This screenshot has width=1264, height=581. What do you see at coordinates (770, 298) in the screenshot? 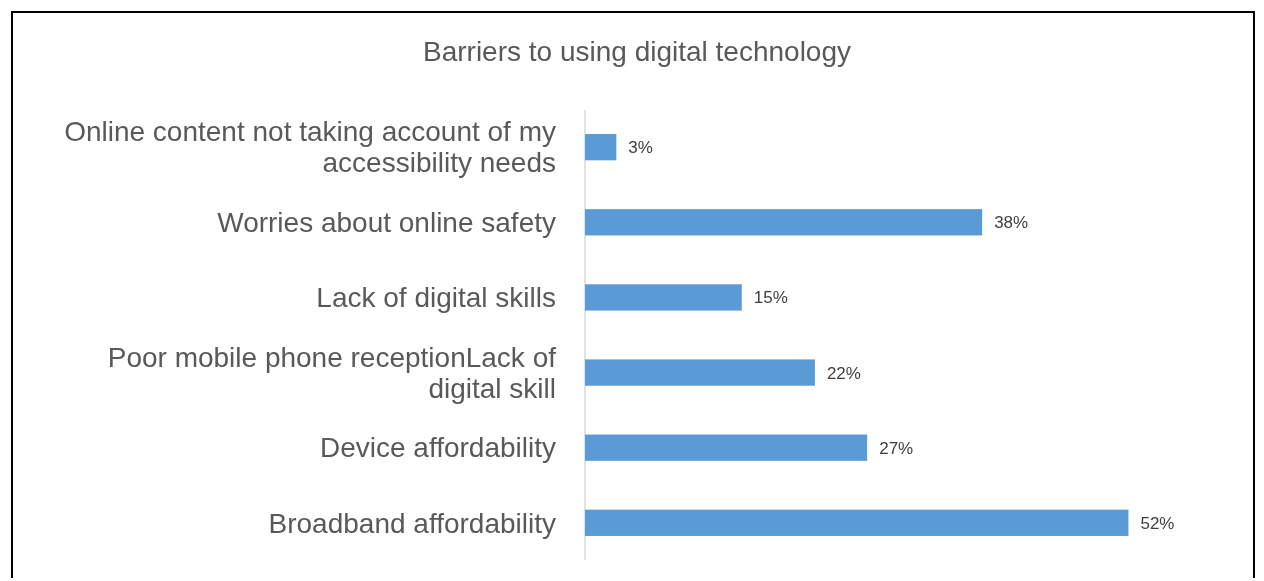
I see `data-label: 15%` at bounding box center [770, 298].